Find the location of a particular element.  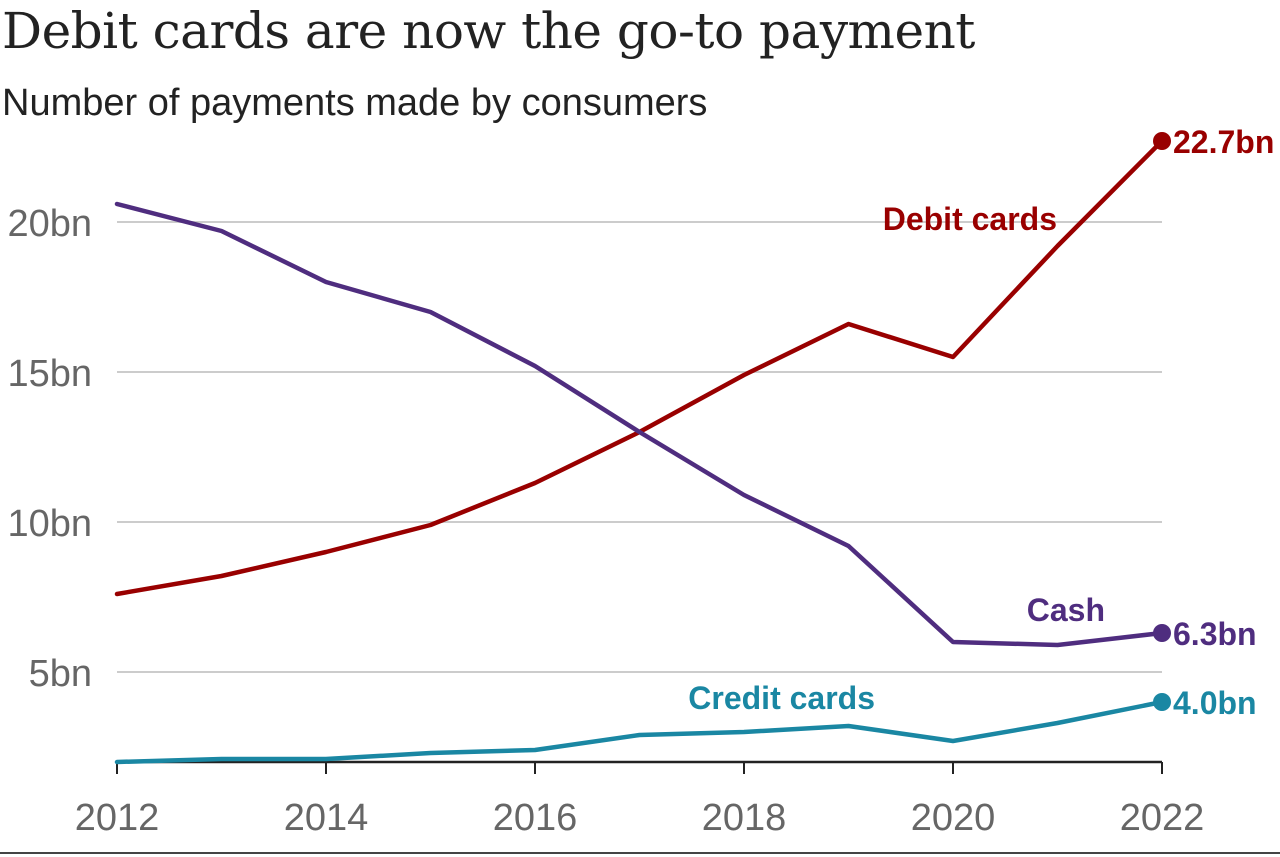

x-tick-label: 2014 is located at coordinates (326, 818).